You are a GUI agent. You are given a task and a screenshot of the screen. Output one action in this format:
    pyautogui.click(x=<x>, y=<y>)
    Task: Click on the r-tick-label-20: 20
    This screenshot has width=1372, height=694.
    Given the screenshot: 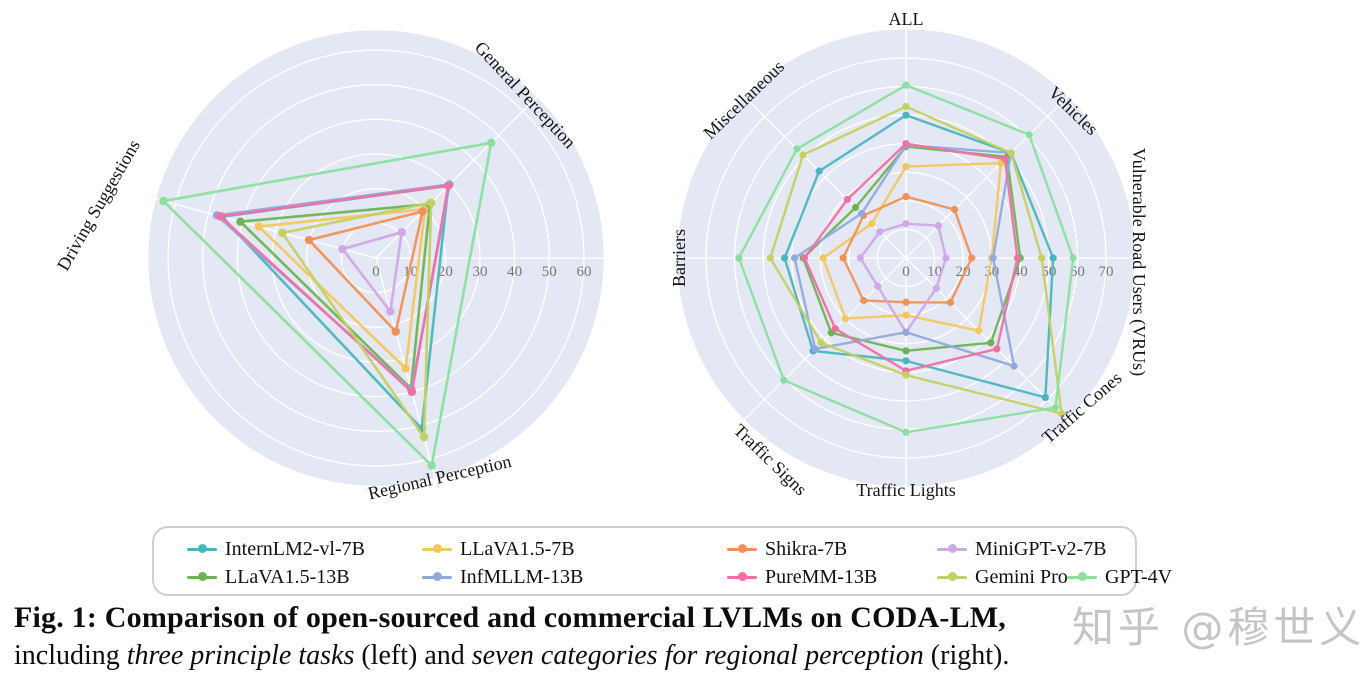 What is the action you would take?
    pyautogui.click(x=445, y=272)
    